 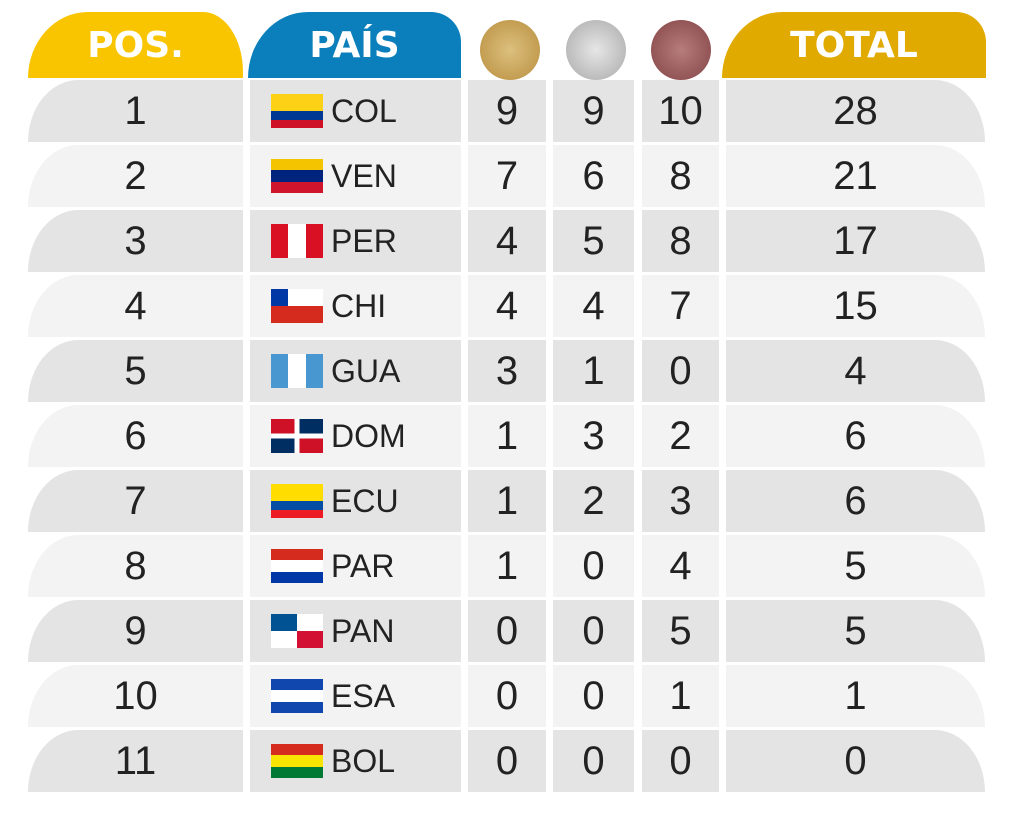 I want to click on silver-count: 9, so click(x=593, y=111).